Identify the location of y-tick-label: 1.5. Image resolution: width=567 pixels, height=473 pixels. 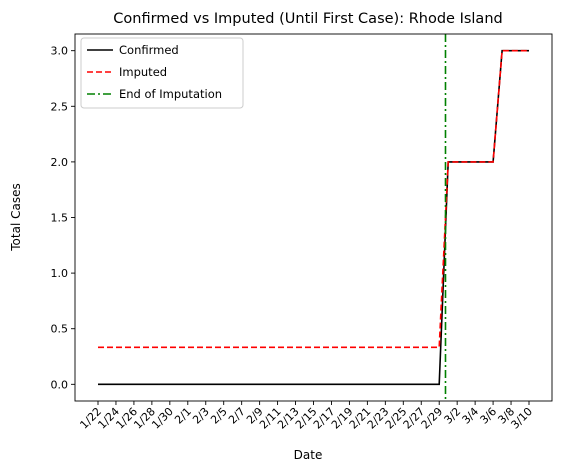
(60, 218).